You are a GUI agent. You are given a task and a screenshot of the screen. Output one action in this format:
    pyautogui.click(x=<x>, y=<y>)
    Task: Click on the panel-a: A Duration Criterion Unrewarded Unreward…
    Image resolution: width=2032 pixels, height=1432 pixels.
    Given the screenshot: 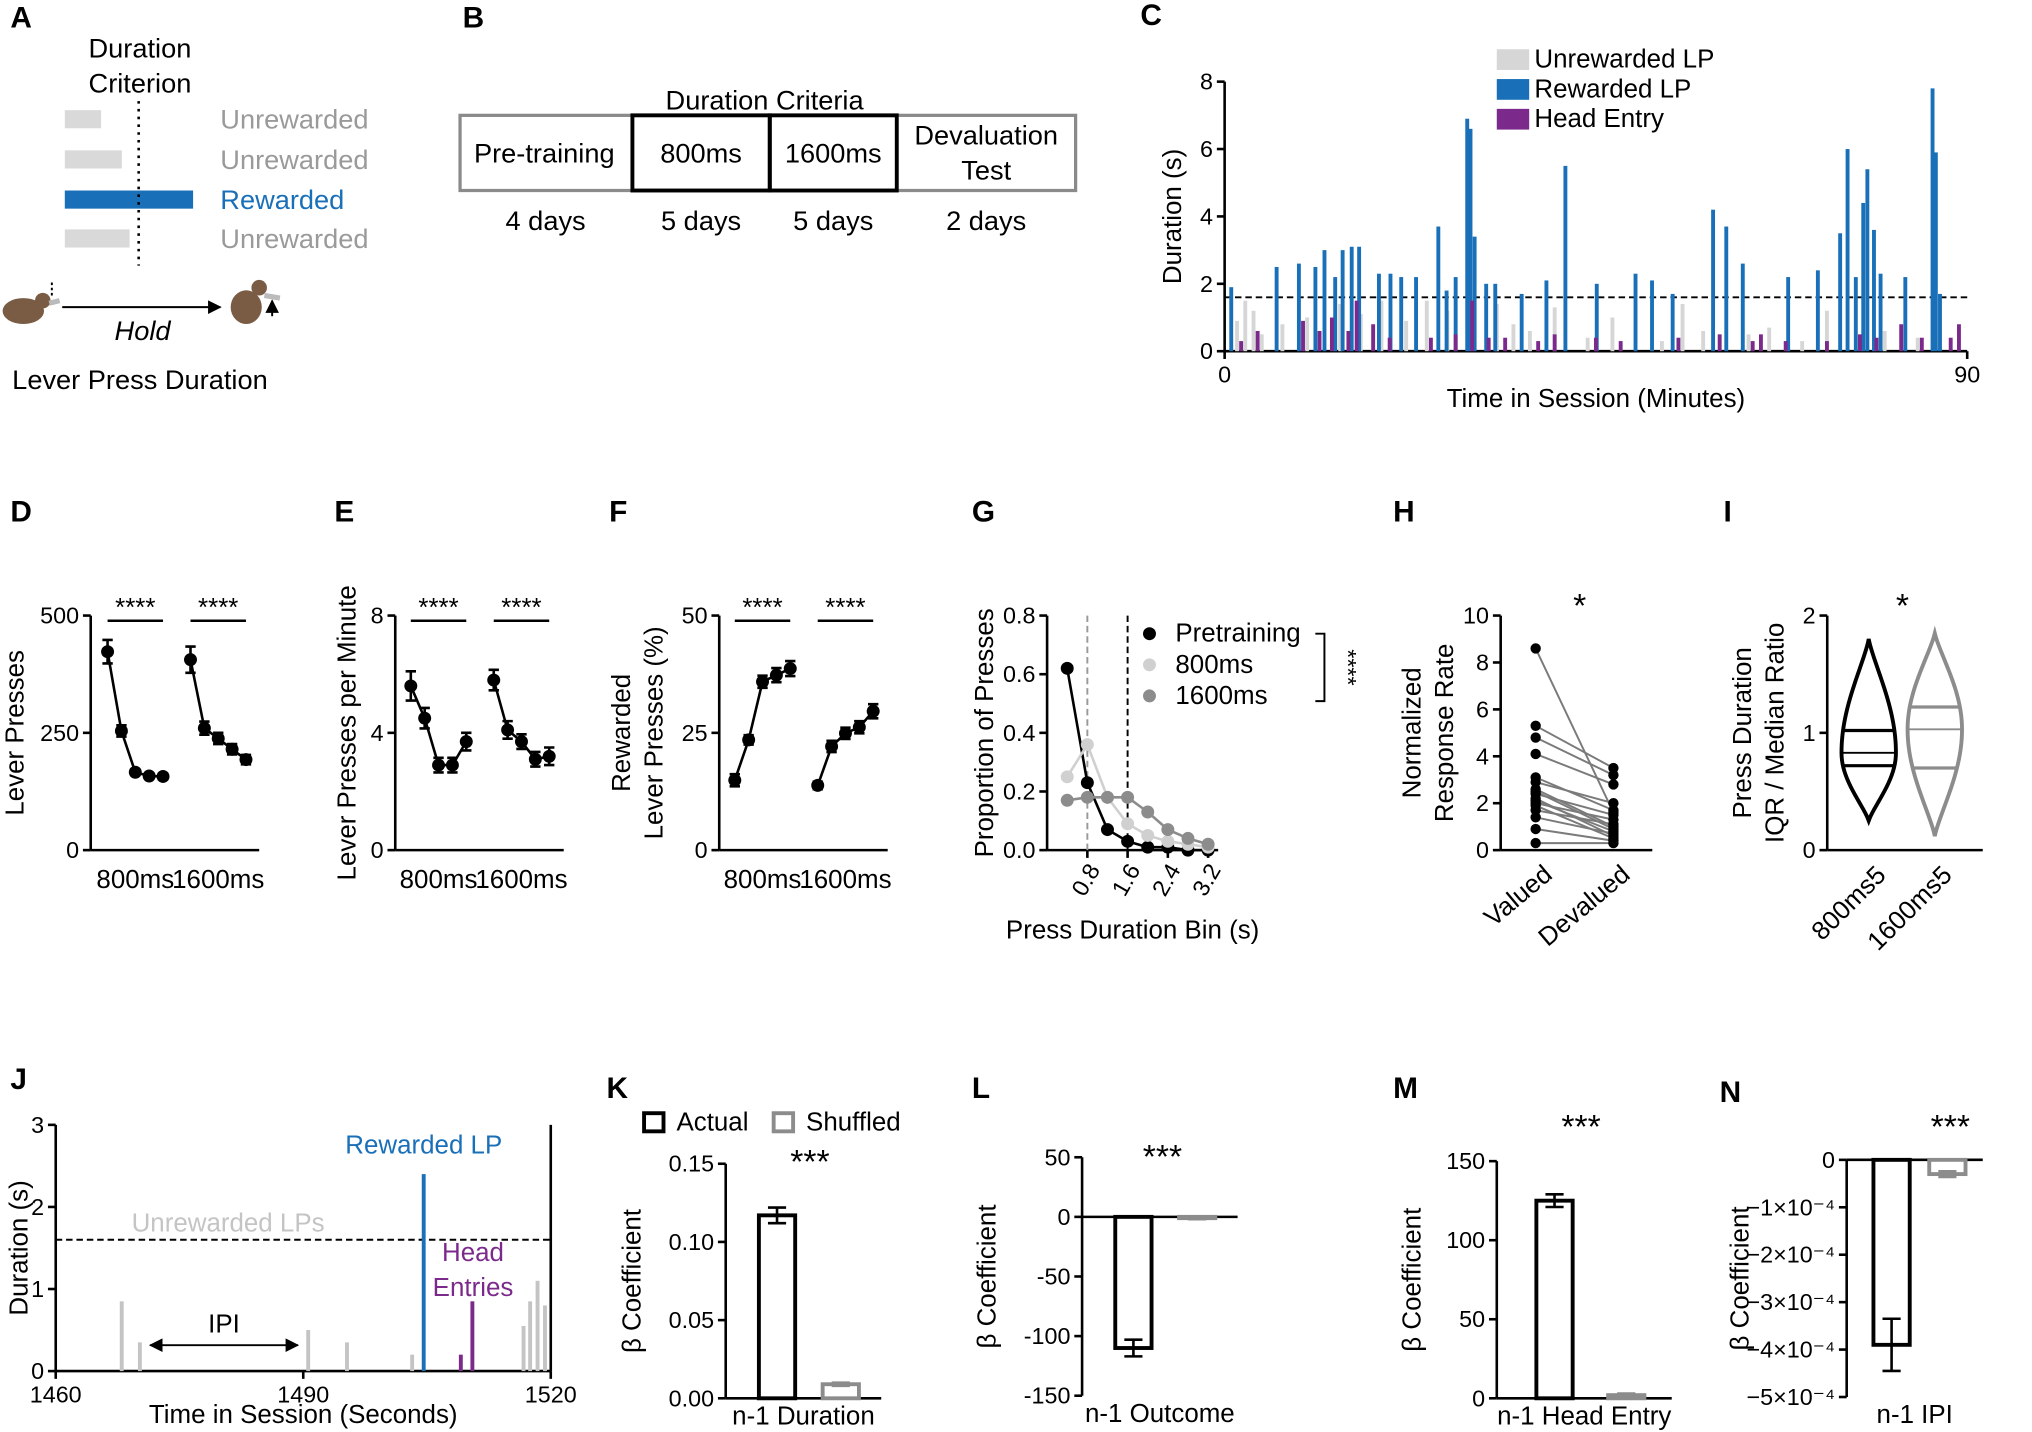 What is the action you would take?
    pyautogui.click(x=185, y=198)
    